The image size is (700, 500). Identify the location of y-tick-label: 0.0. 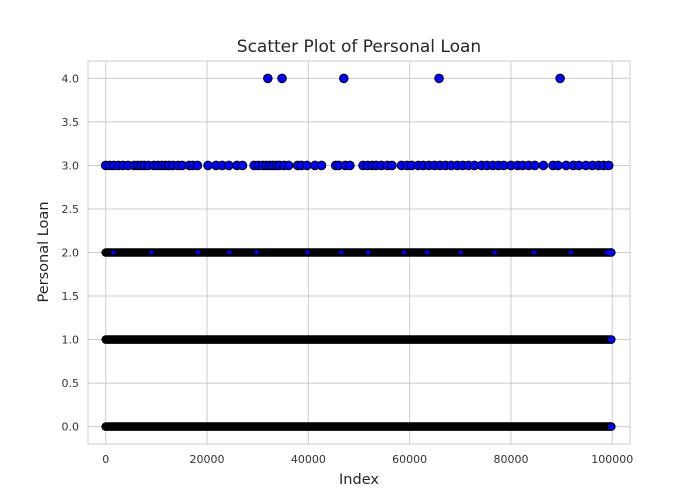
(71, 427).